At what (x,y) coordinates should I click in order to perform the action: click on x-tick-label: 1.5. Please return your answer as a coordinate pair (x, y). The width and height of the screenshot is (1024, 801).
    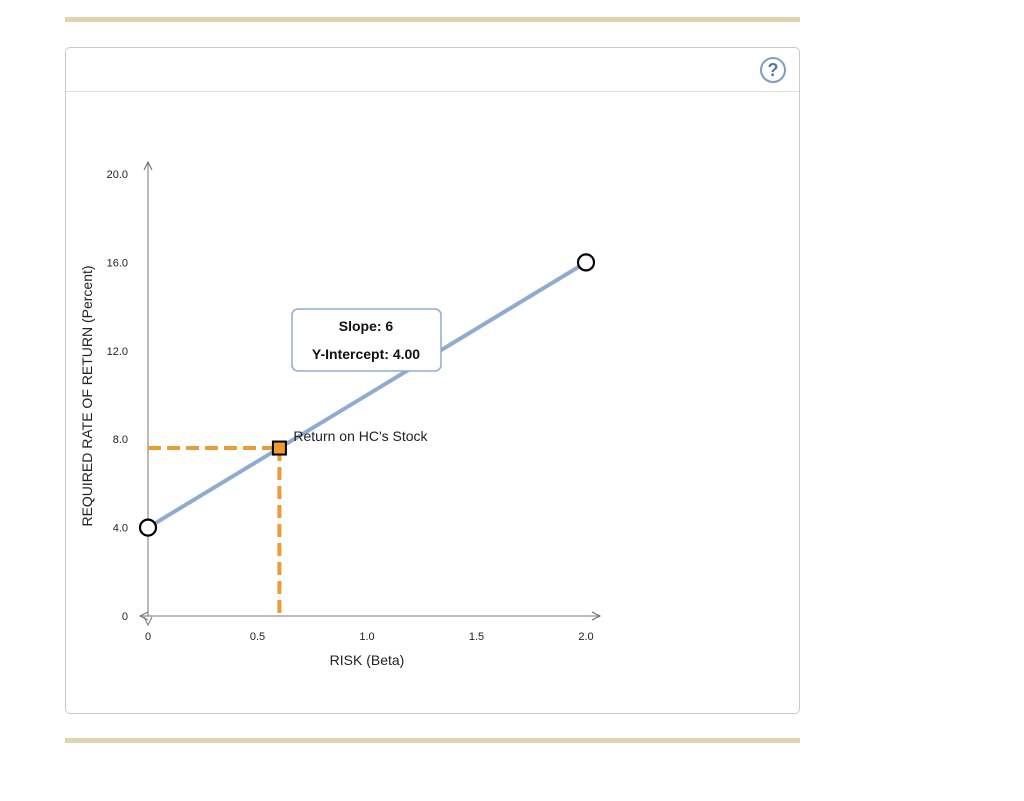
    Looking at the image, I should click on (476, 637).